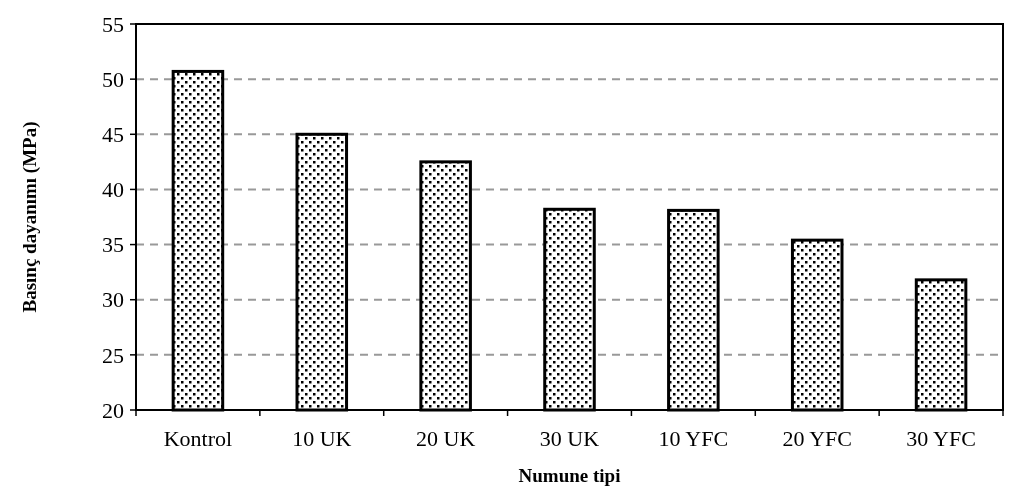 This screenshot has height=500, width=1021. Describe the element at coordinates (113, 24) in the screenshot. I see `y-tick-label: 55` at that location.